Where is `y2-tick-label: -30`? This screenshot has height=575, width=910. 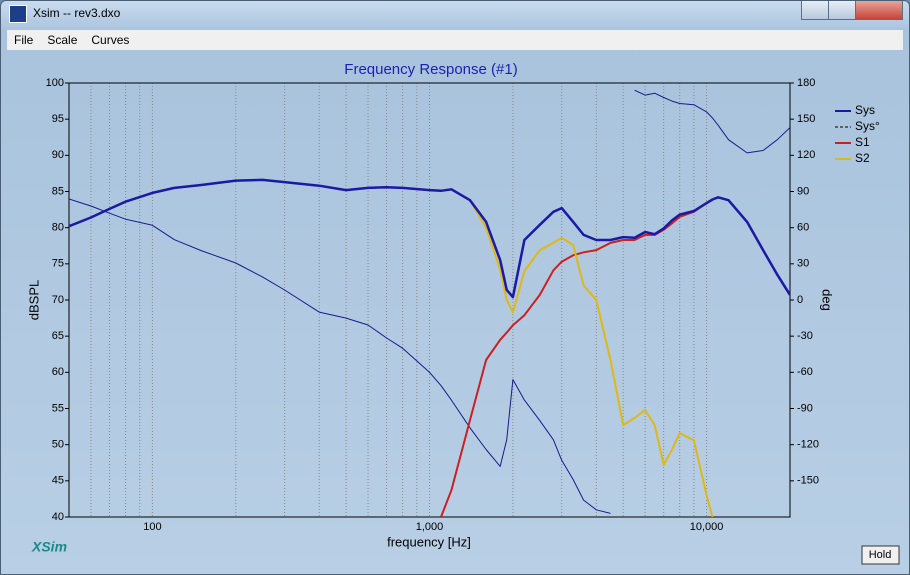 y2-tick-label: -30 is located at coordinates (805, 336).